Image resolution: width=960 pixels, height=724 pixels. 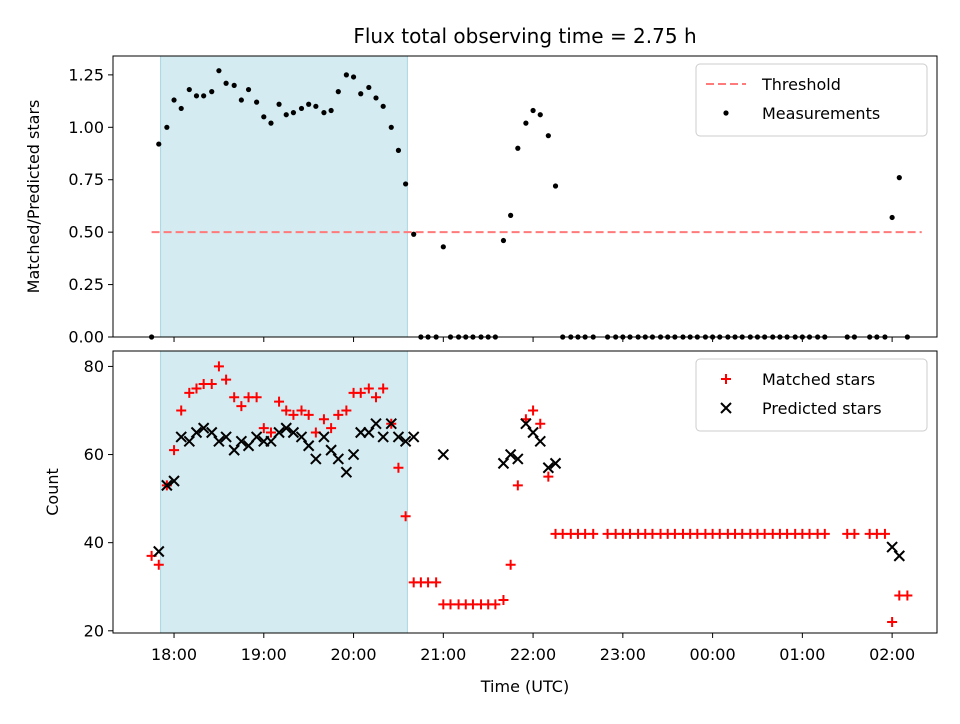 What do you see at coordinates (811, 100) in the screenshot?
I see `legend: Threshold Measurements` at bounding box center [811, 100].